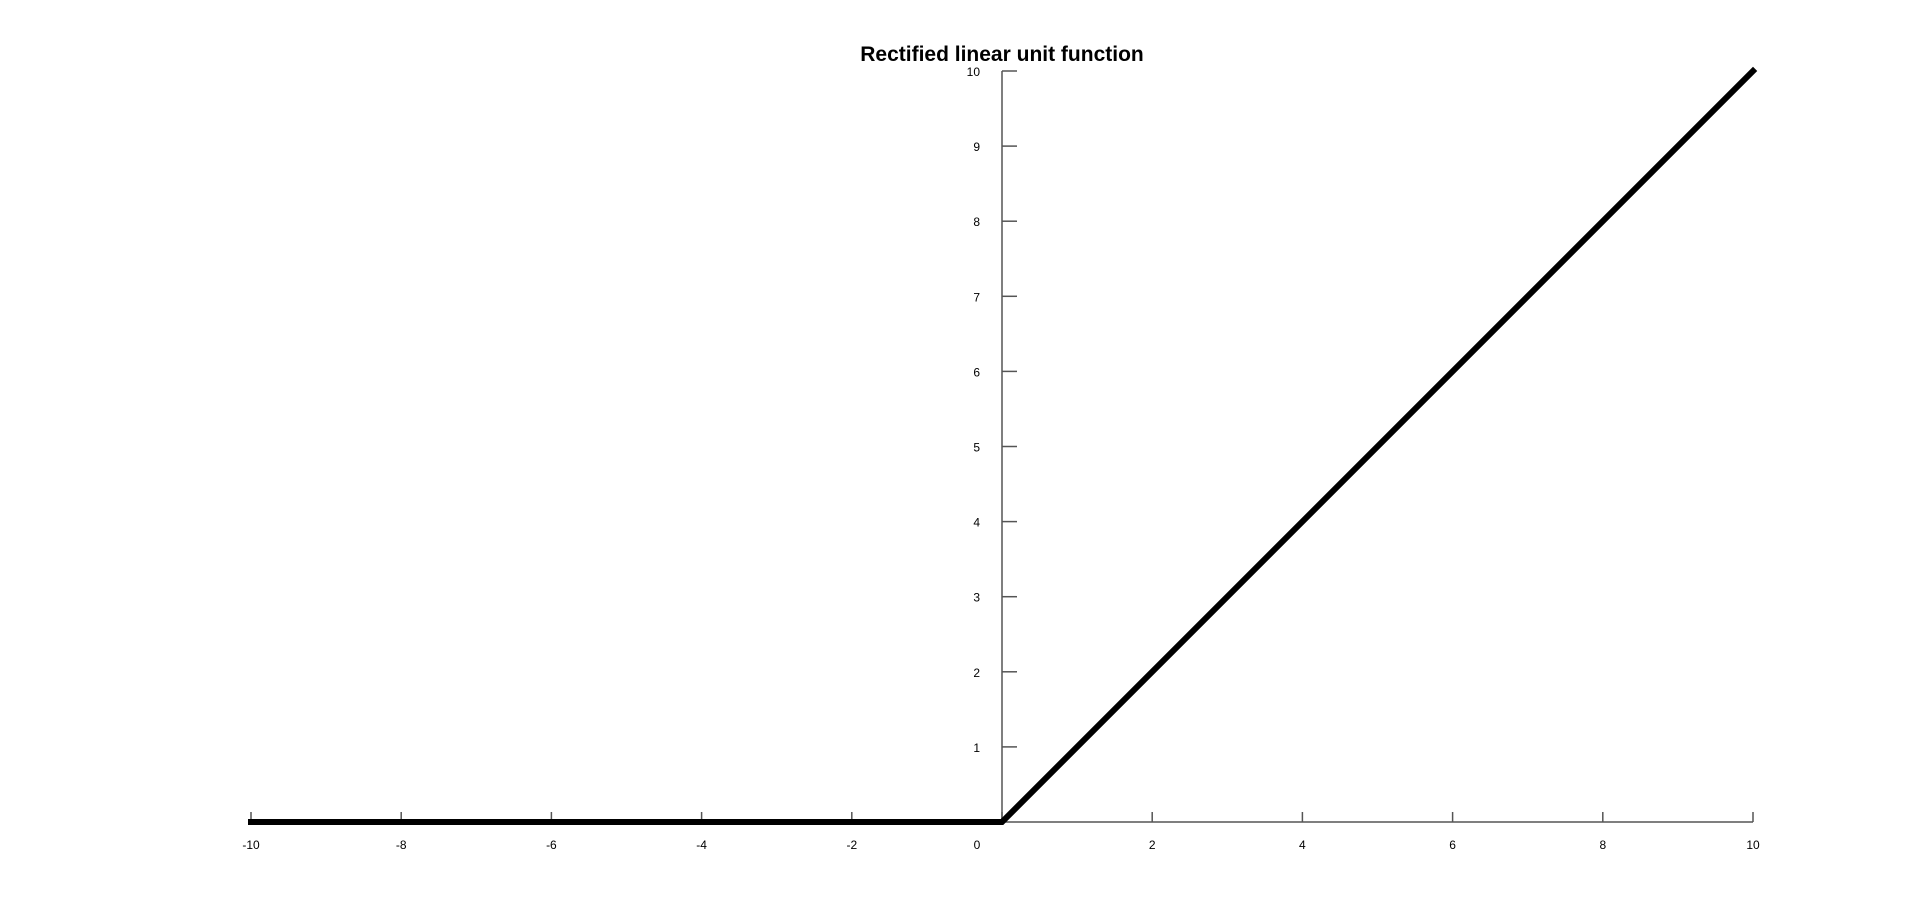  Describe the element at coordinates (1452, 845) in the screenshot. I see `x-tick-label: 6` at that location.